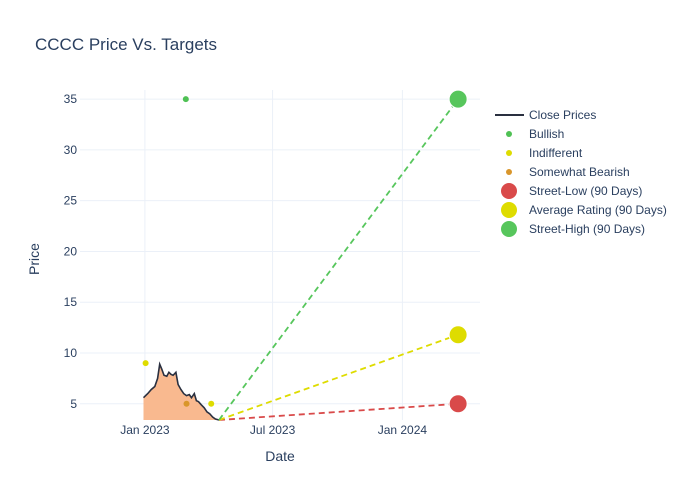  Describe the element at coordinates (126, 44) in the screenshot. I see `chart-title: CCCC Price Vs. Targets` at that location.